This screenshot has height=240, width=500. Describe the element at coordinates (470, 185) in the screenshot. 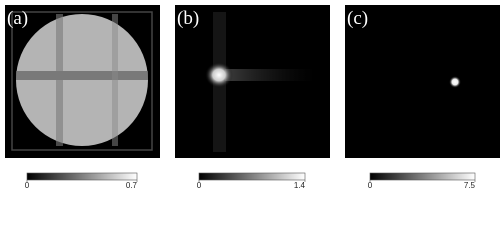

I see `colorbar-tick-label: 7.5` at that location.